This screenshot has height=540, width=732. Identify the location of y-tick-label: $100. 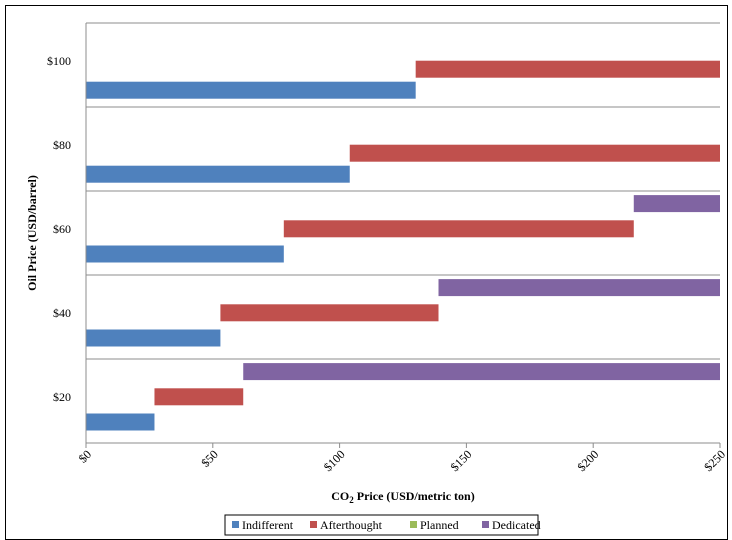
(59, 61).